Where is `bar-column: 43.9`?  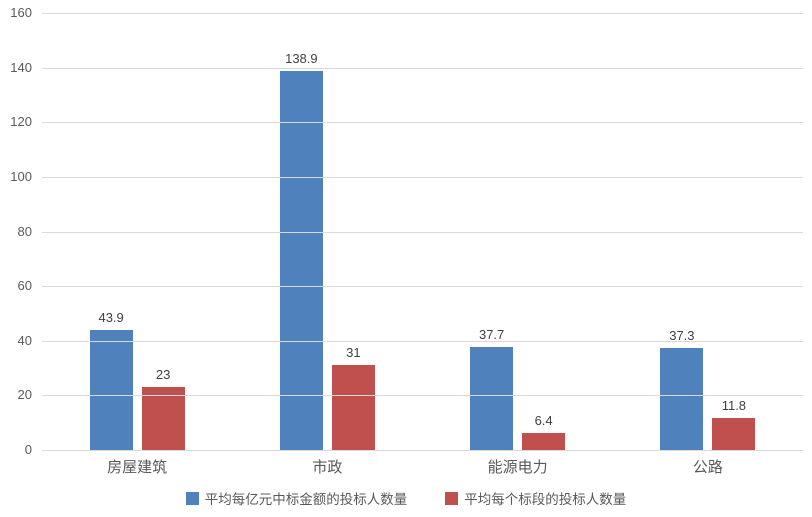 bar-column: 43.9 is located at coordinates (111, 380).